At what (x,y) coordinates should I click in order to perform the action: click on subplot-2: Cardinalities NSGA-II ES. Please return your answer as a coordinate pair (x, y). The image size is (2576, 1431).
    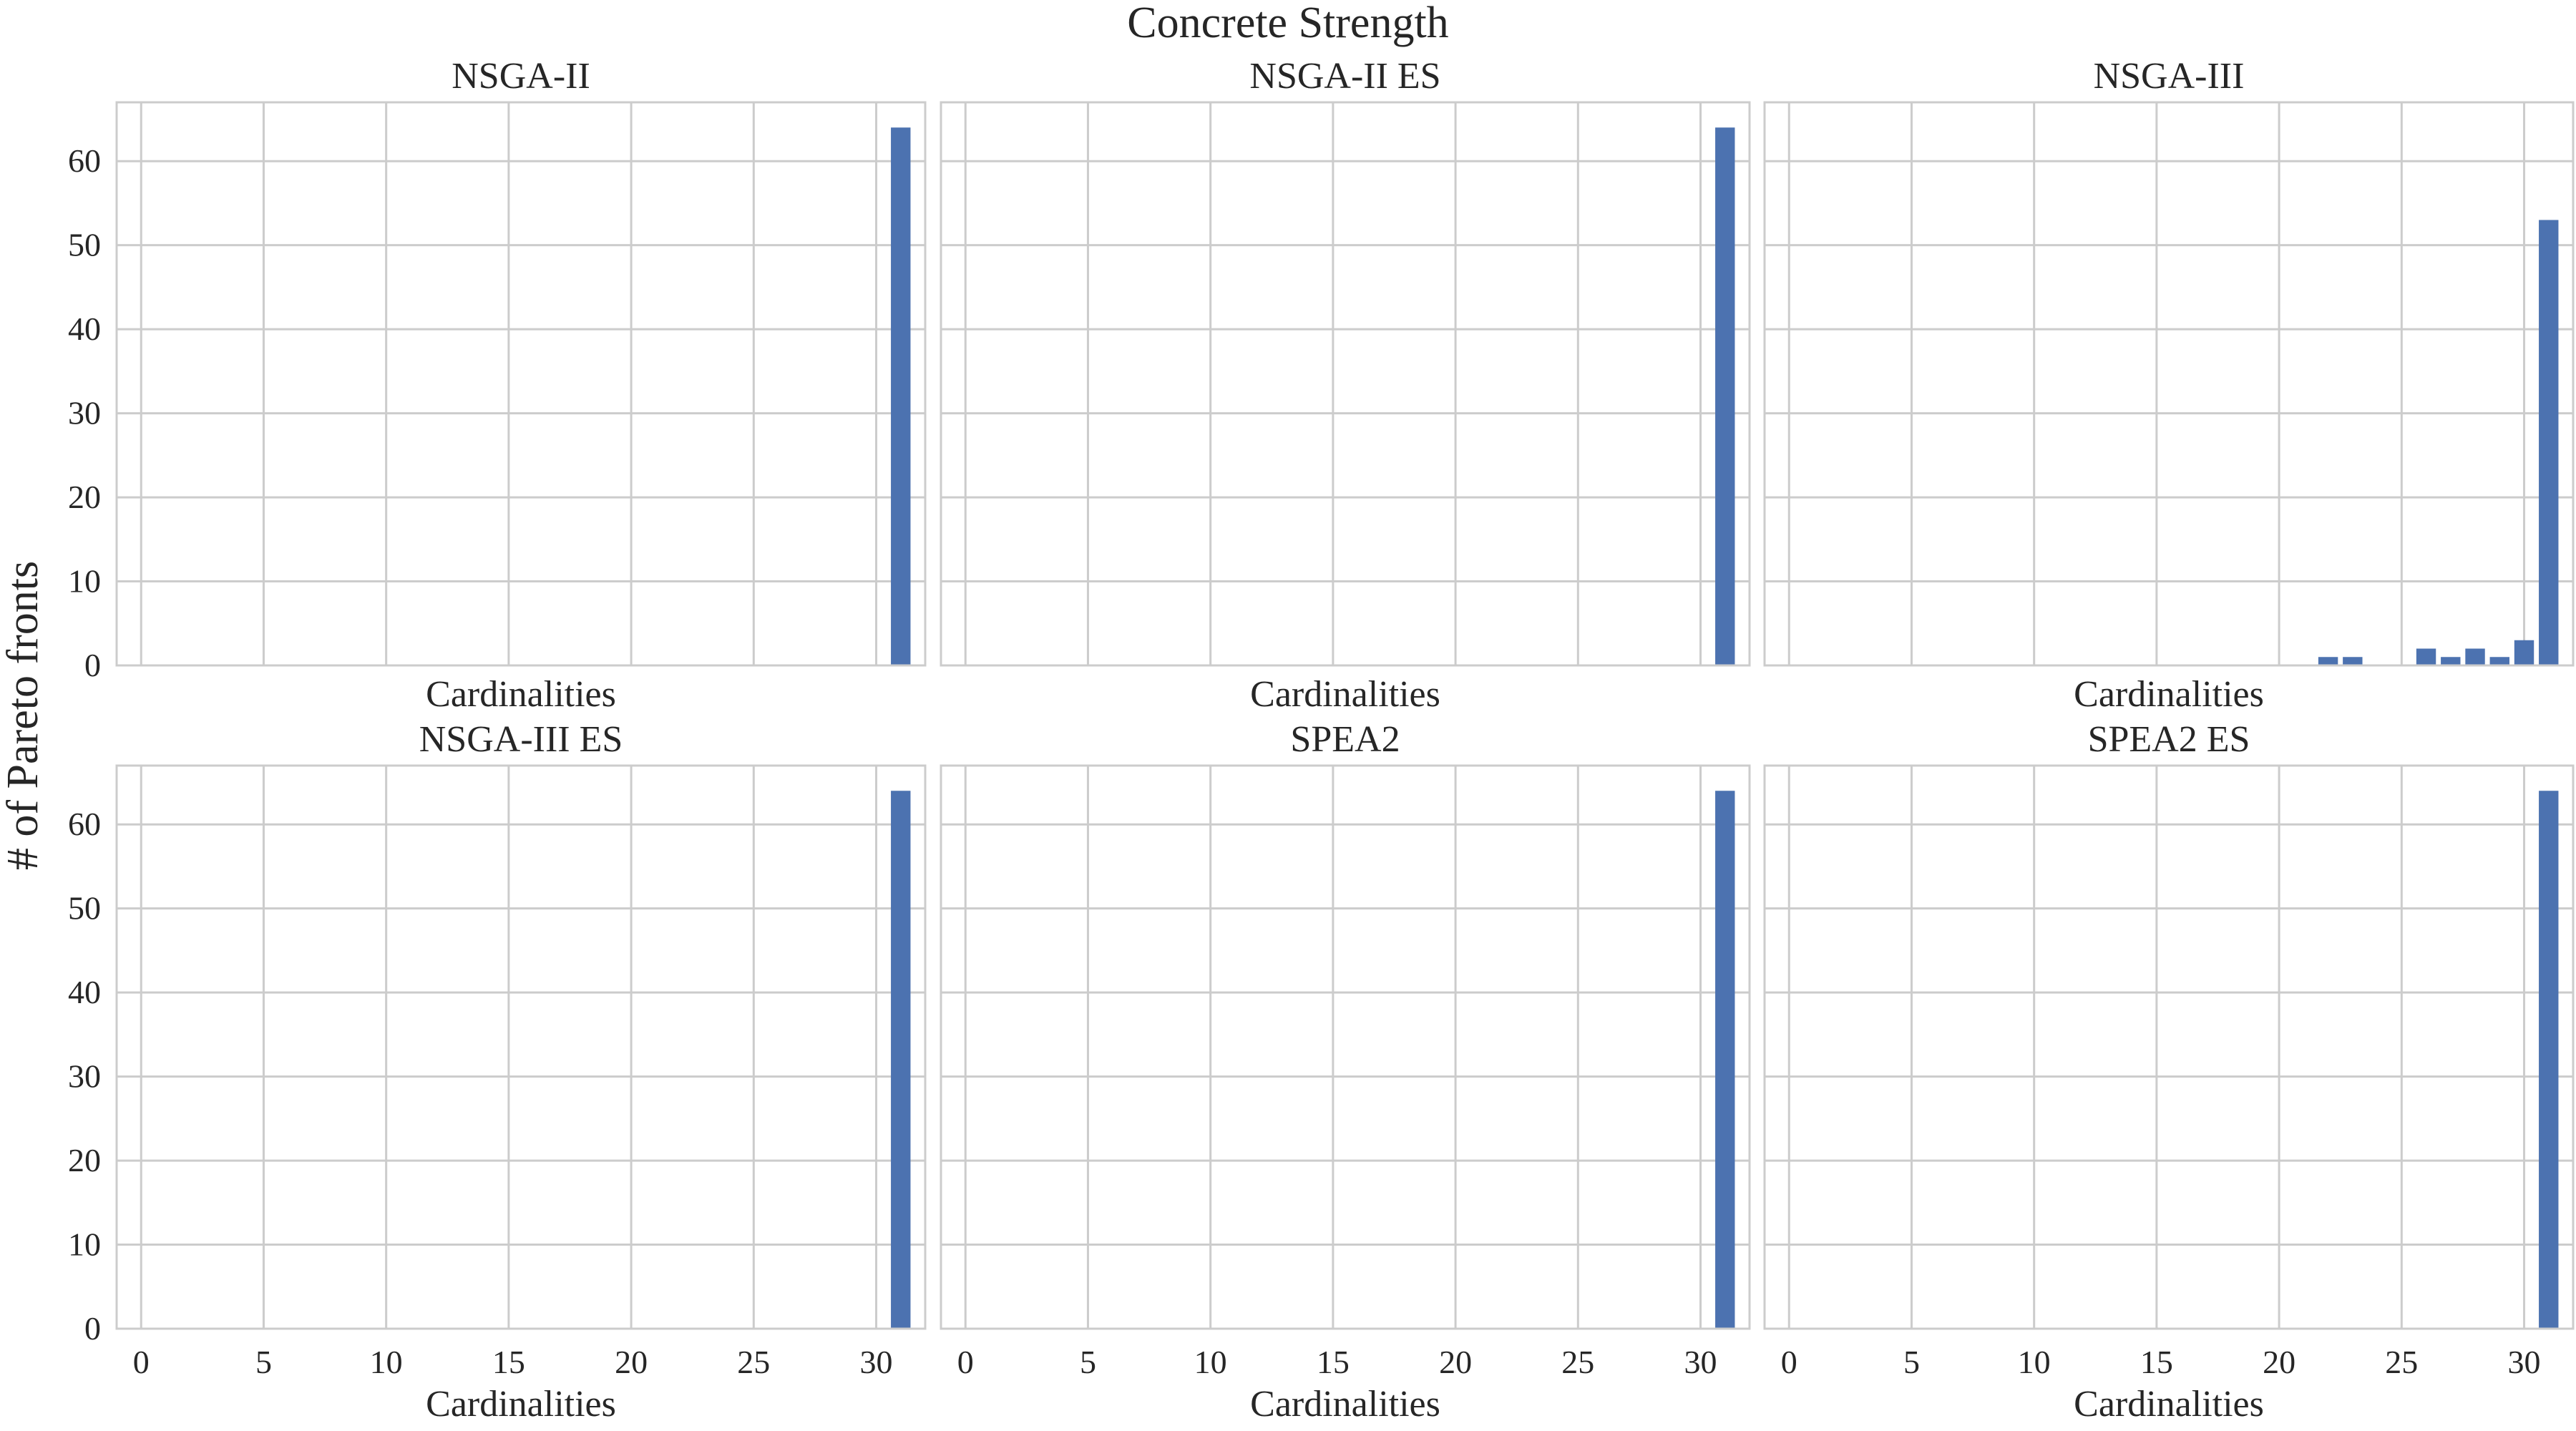
    Looking at the image, I should click on (1345, 385).